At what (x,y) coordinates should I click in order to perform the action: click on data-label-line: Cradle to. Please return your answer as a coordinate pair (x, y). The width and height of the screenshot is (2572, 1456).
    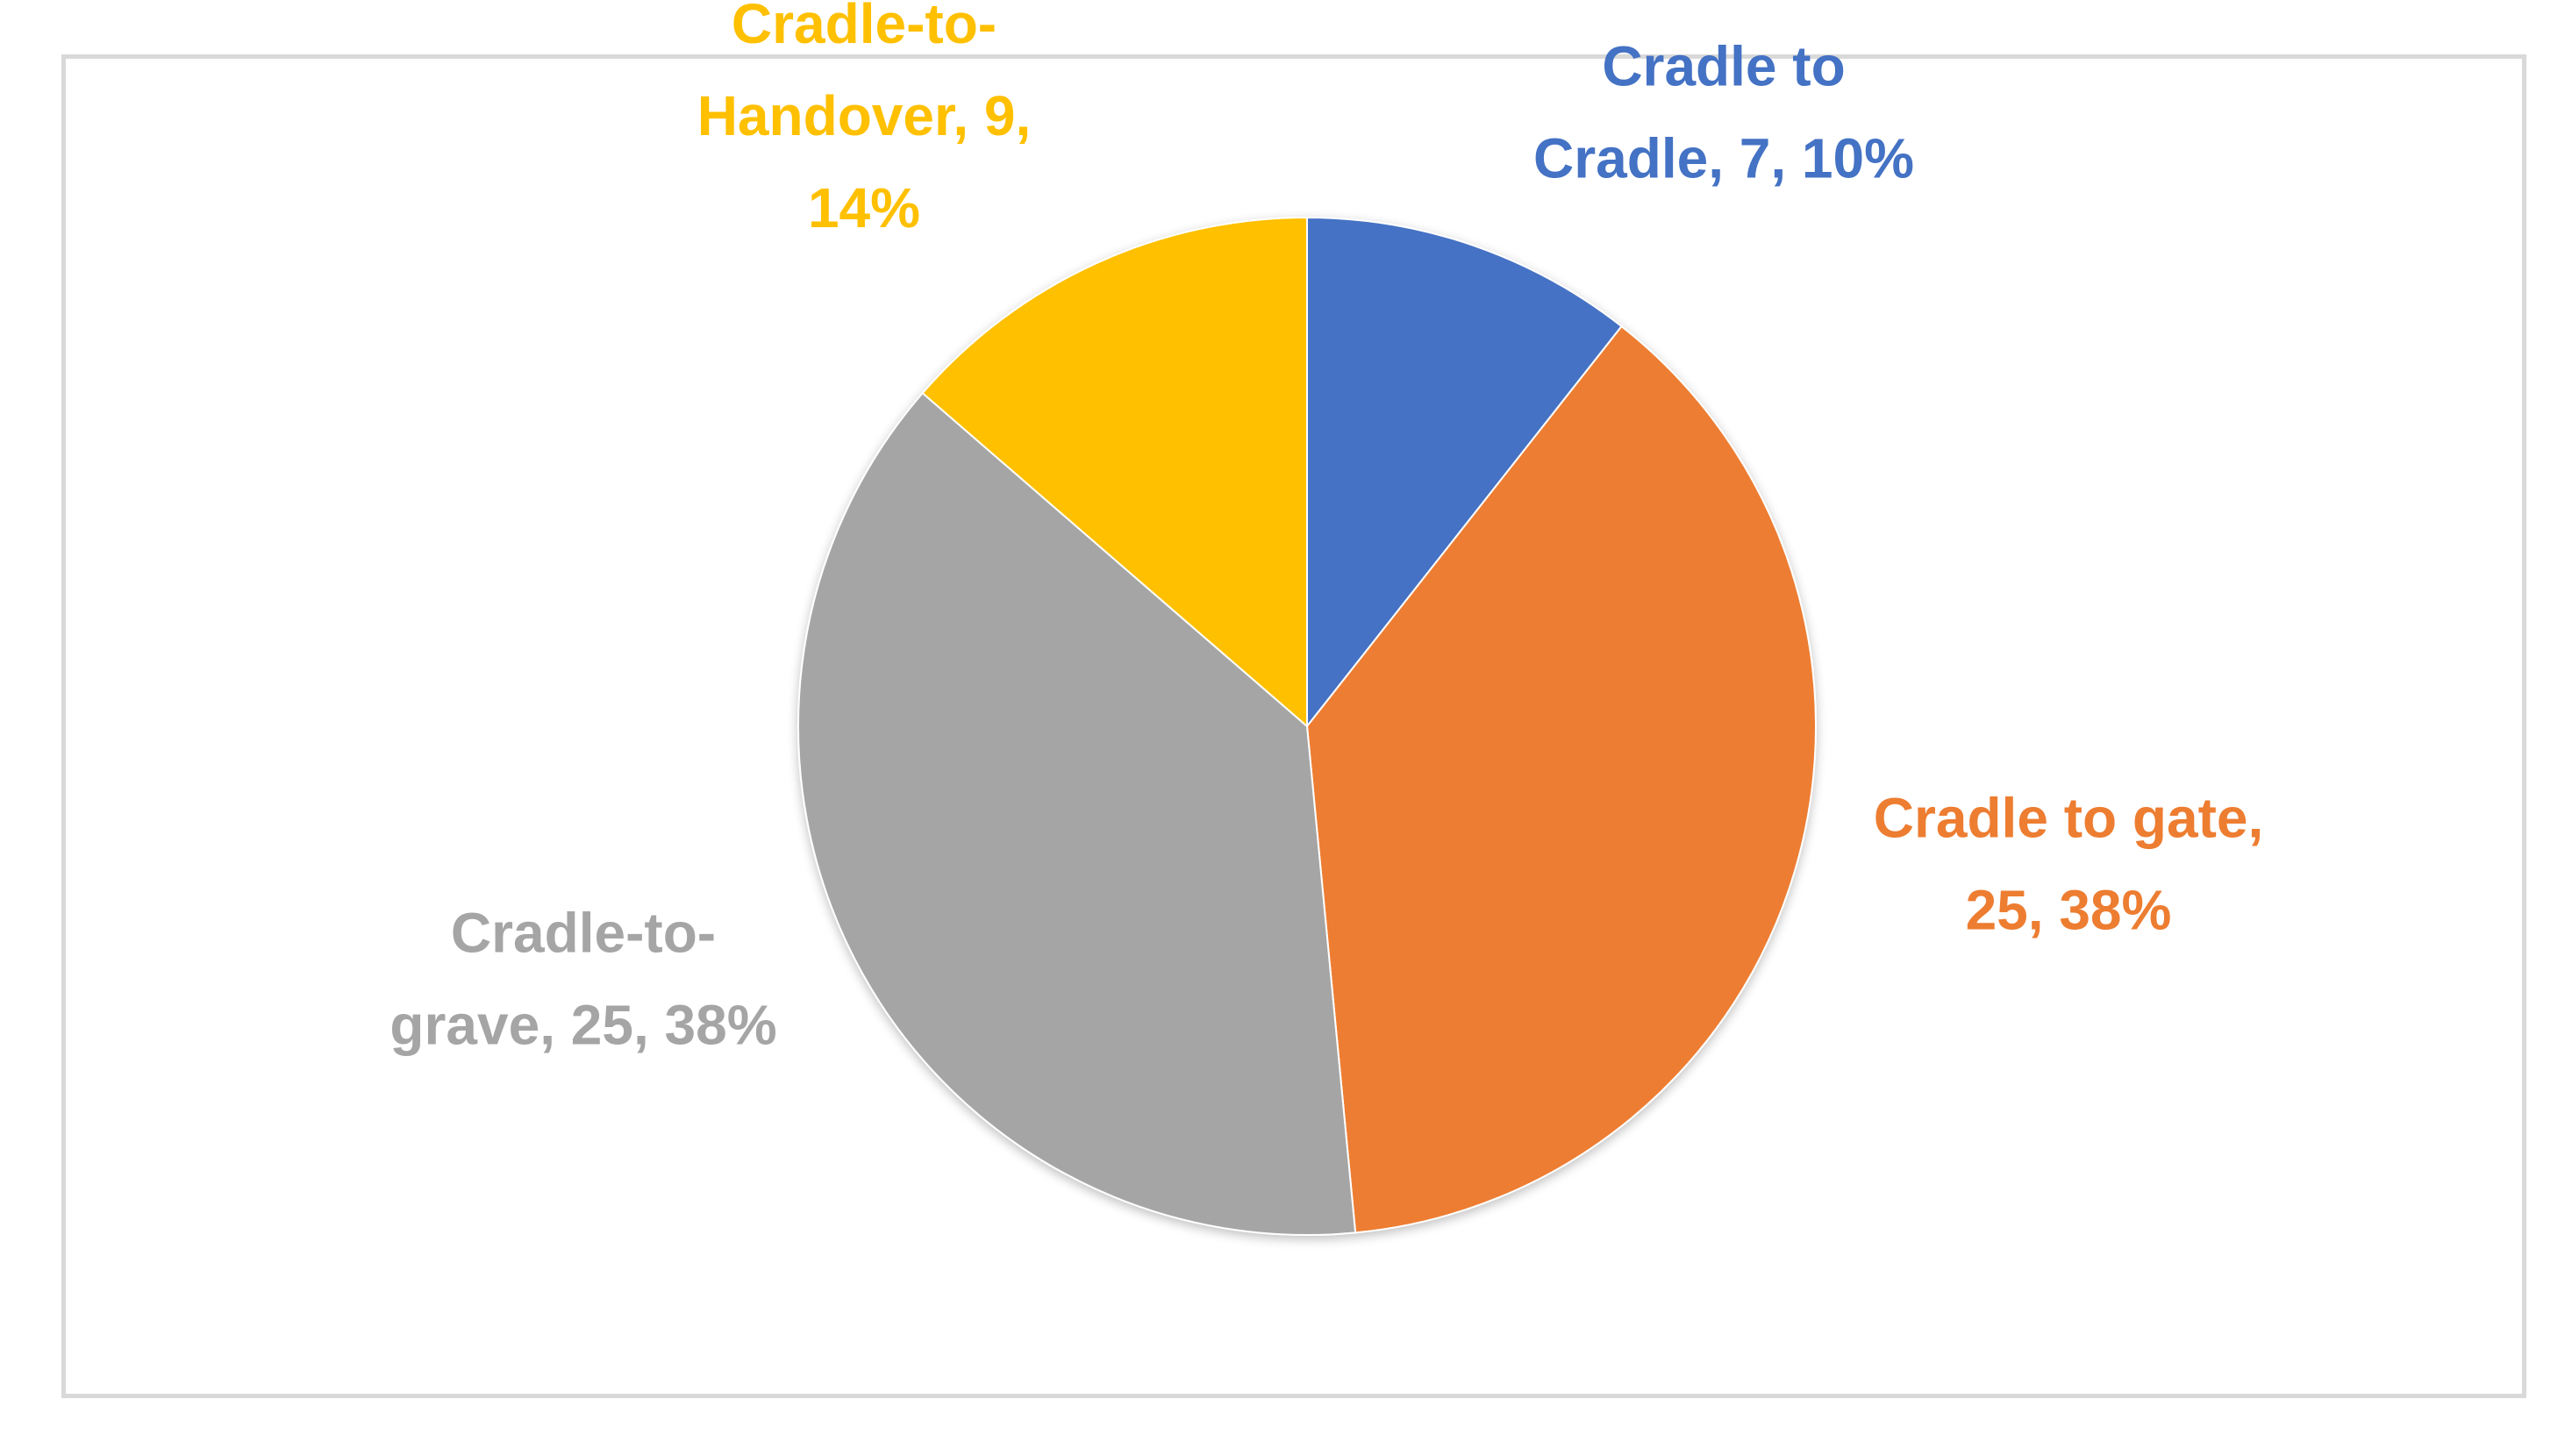
    Looking at the image, I should click on (1723, 66).